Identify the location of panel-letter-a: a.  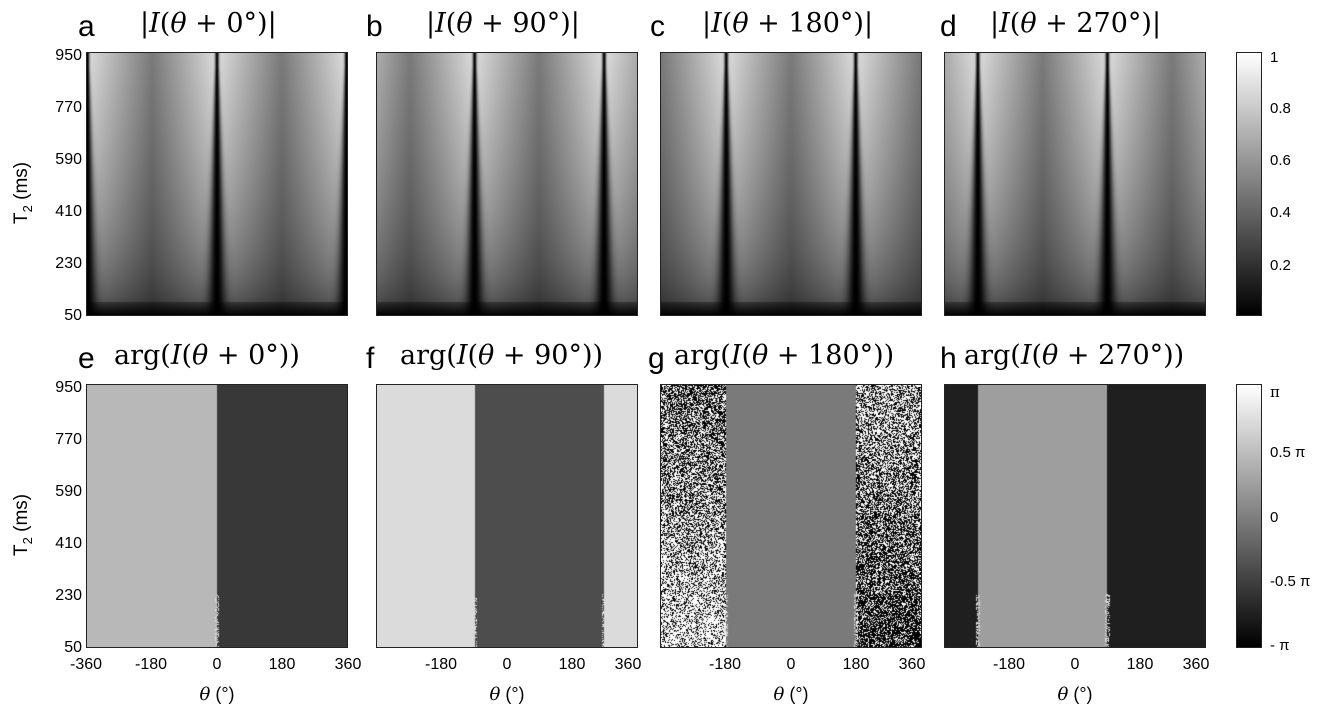
(86, 26).